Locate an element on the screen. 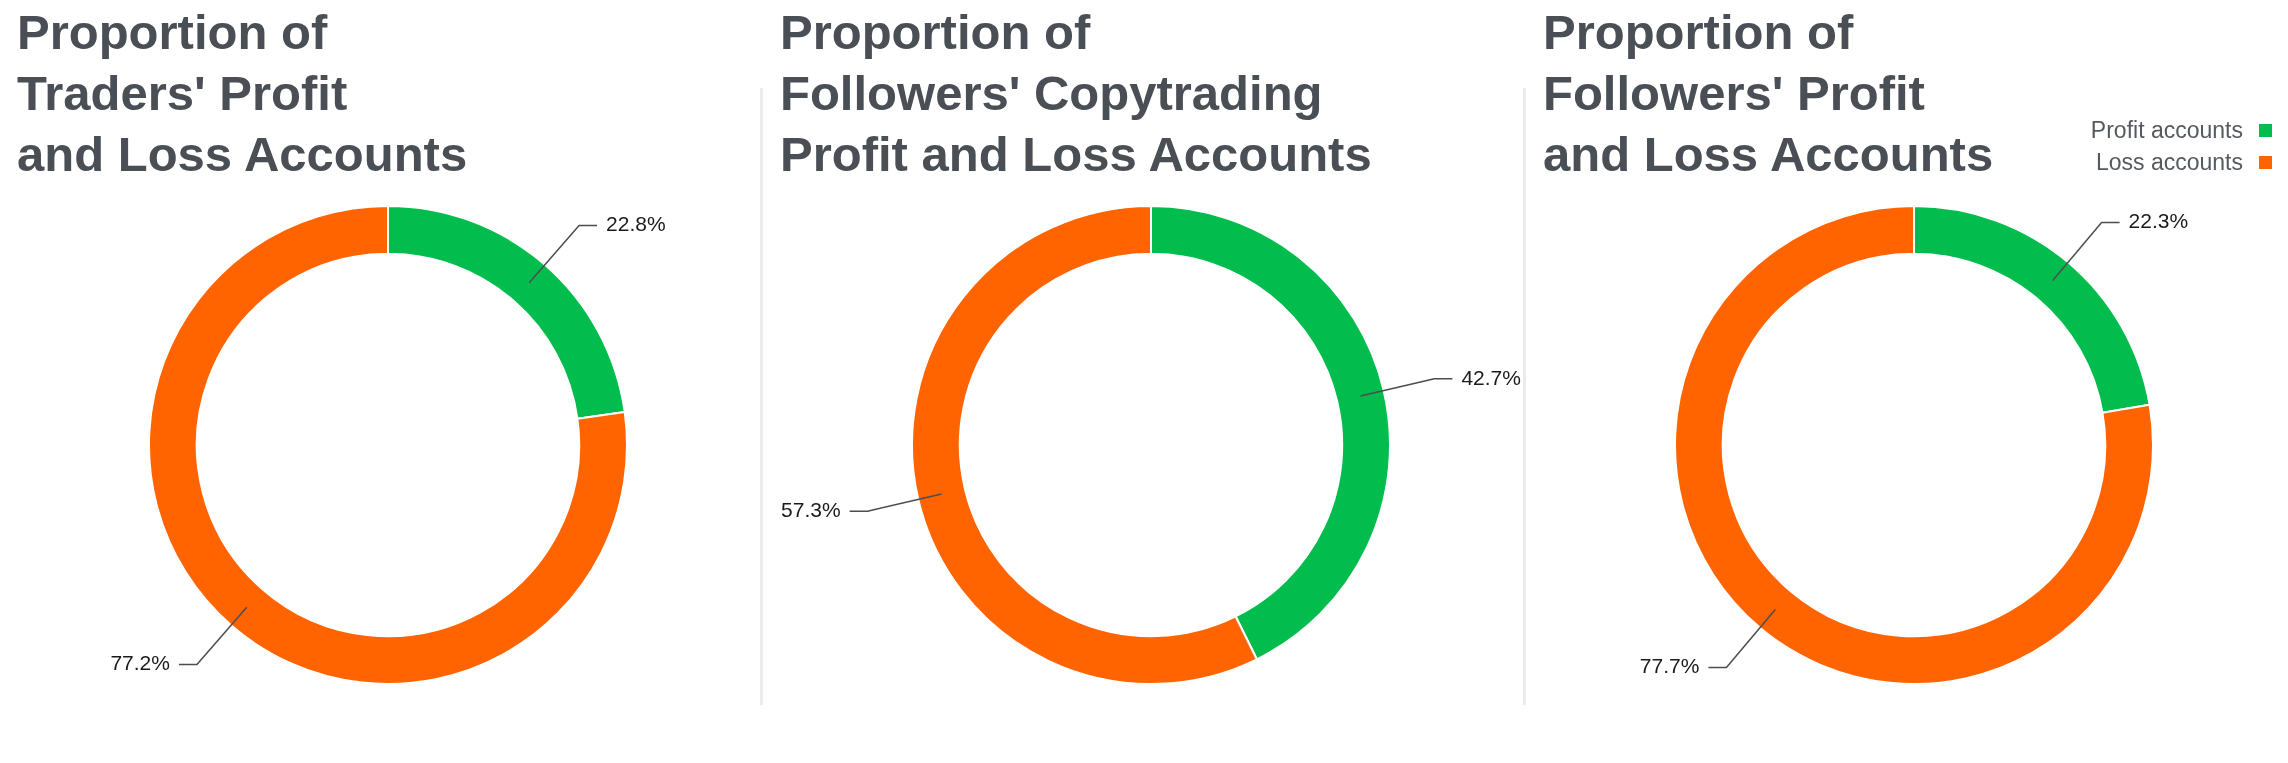  chart-title: Proportion of Traders' Profit and Loss Accounts is located at coordinates (242, 93).